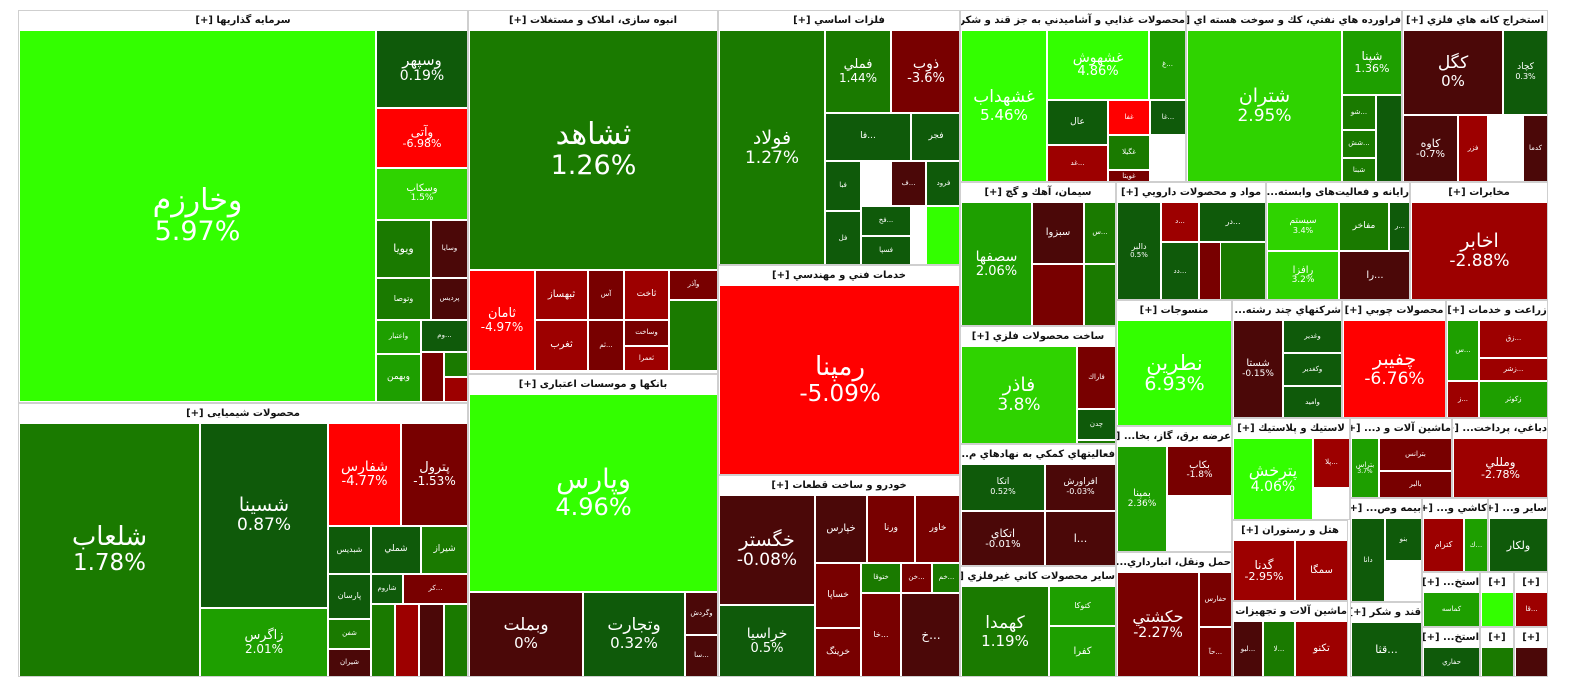 The image size is (1584, 698). Describe the element at coordinates (1338, 192) in the screenshot. I see `sector-header: رایانه و فعالیت‌های وابسته... [+]` at that location.